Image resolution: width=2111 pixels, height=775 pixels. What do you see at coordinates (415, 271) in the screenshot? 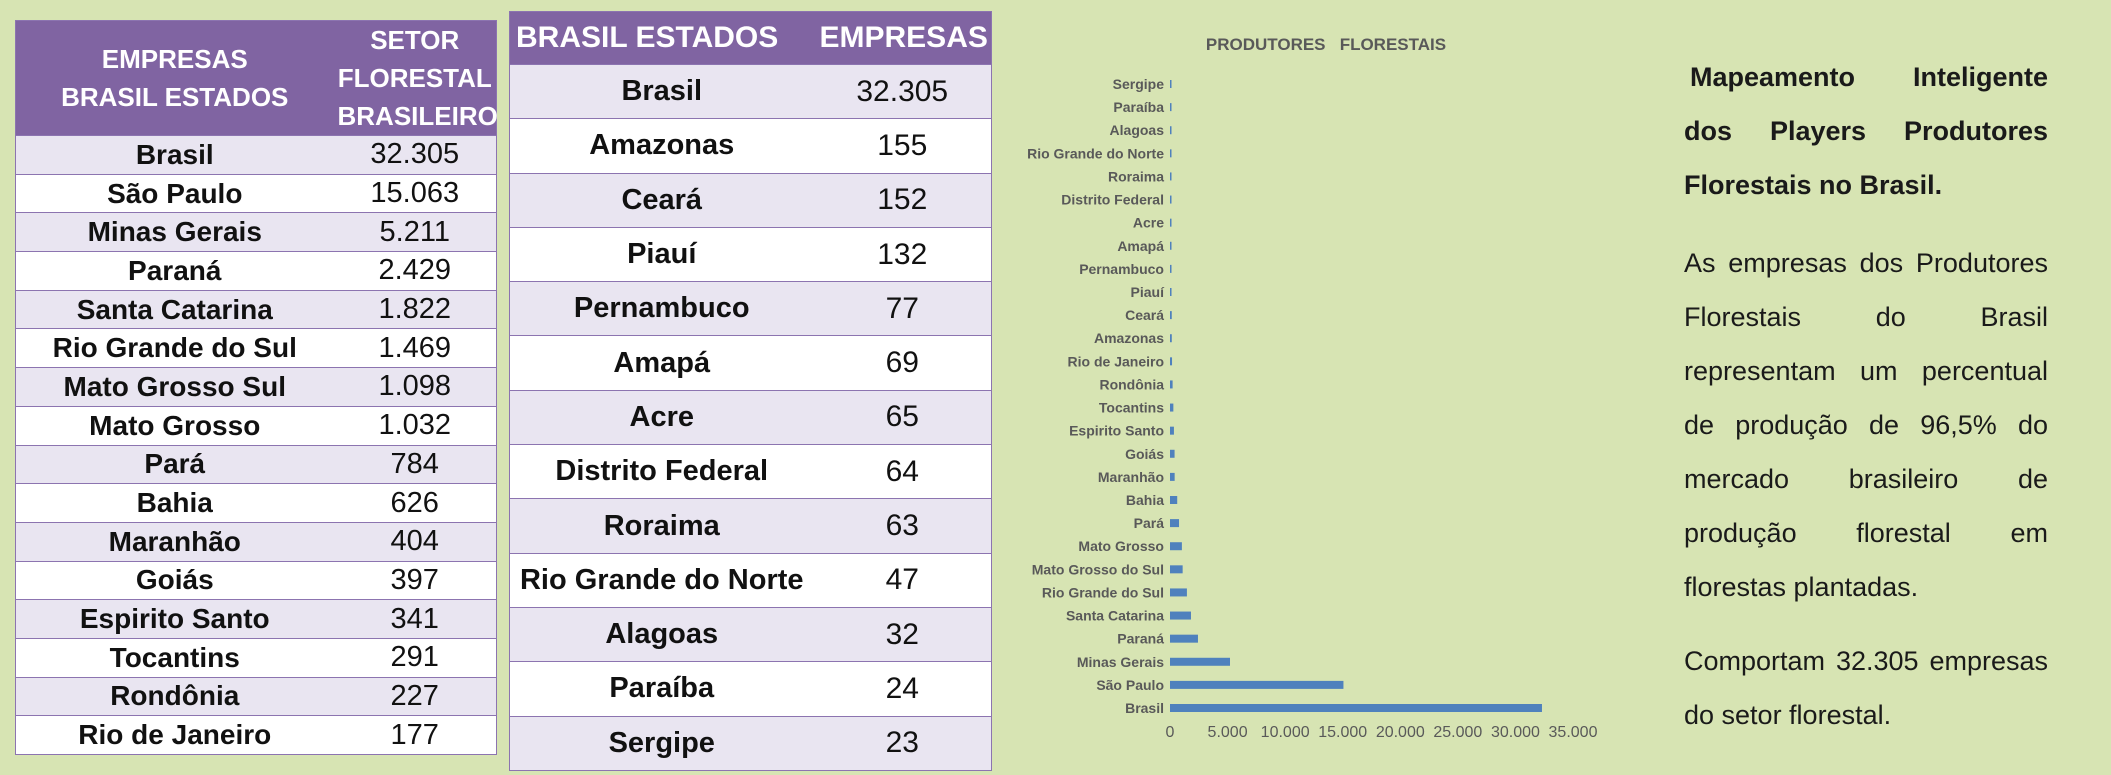
I see `left-state-value: 2.429` at bounding box center [415, 271].